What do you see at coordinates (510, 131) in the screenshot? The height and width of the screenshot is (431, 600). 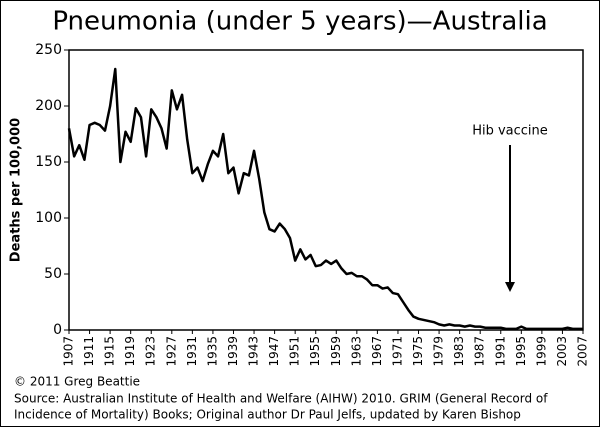 I see `annotation: Hib vaccine` at bounding box center [510, 131].